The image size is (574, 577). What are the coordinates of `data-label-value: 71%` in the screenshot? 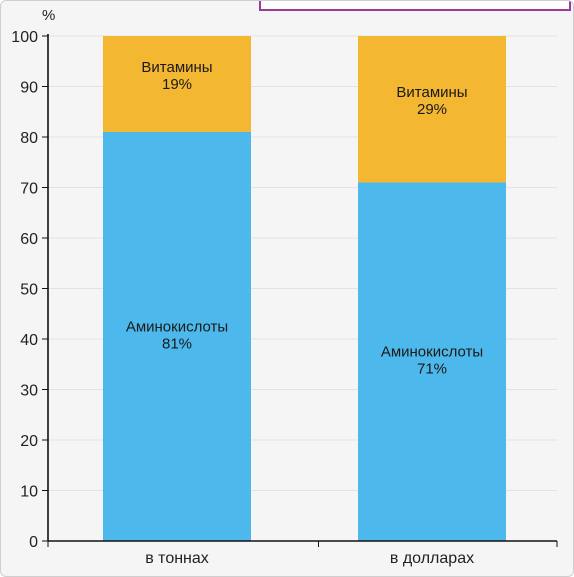 It's located at (432, 369).